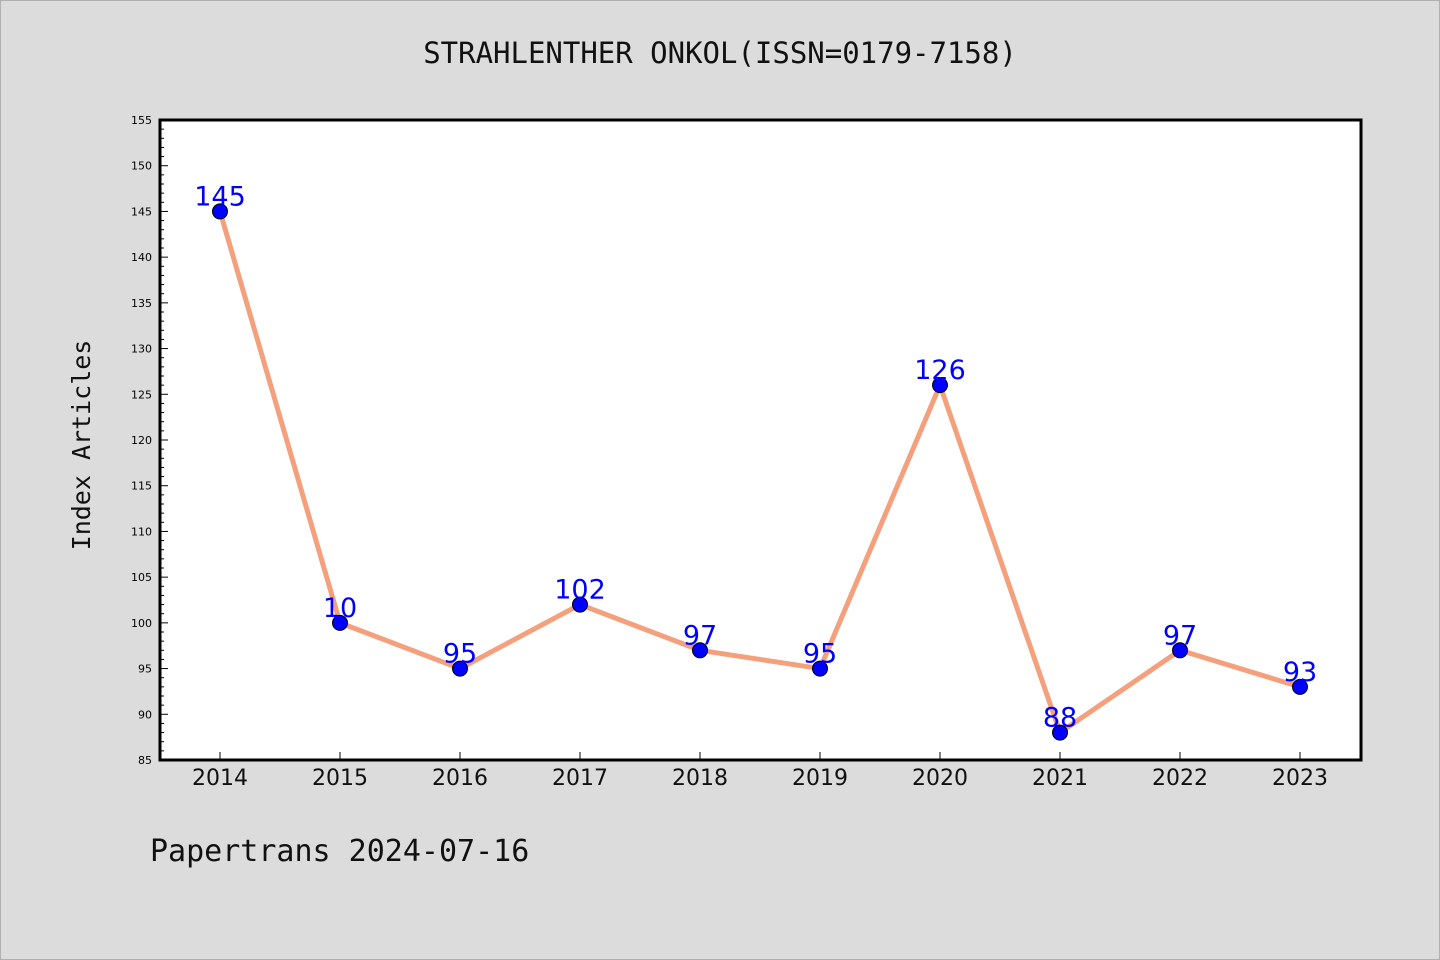 Image resolution: width=1440 pixels, height=960 pixels. Describe the element at coordinates (1300, 778) in the screenshot. I see `x-tick-label: 2023` at that location.